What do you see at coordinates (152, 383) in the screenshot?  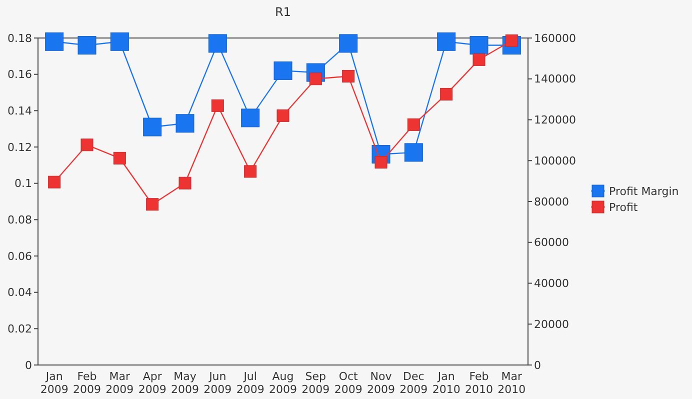 I see `x-tick-label: Apr 2009` at bounding box center [152, 383].